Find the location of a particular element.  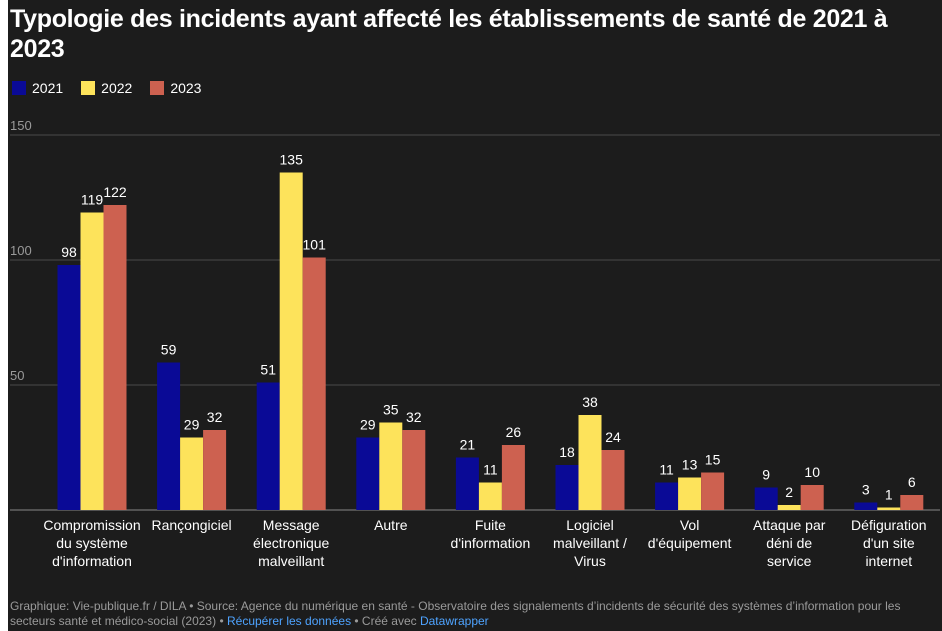

category-label: Attaque par déni de service is located at coordinates (789, 543).